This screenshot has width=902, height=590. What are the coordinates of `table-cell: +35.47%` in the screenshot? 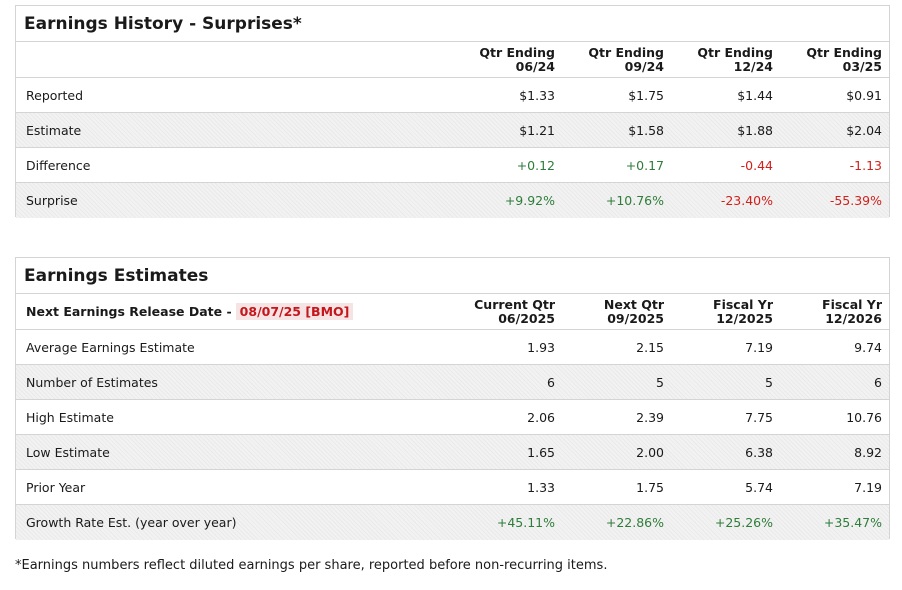 It's located at (852, 522).